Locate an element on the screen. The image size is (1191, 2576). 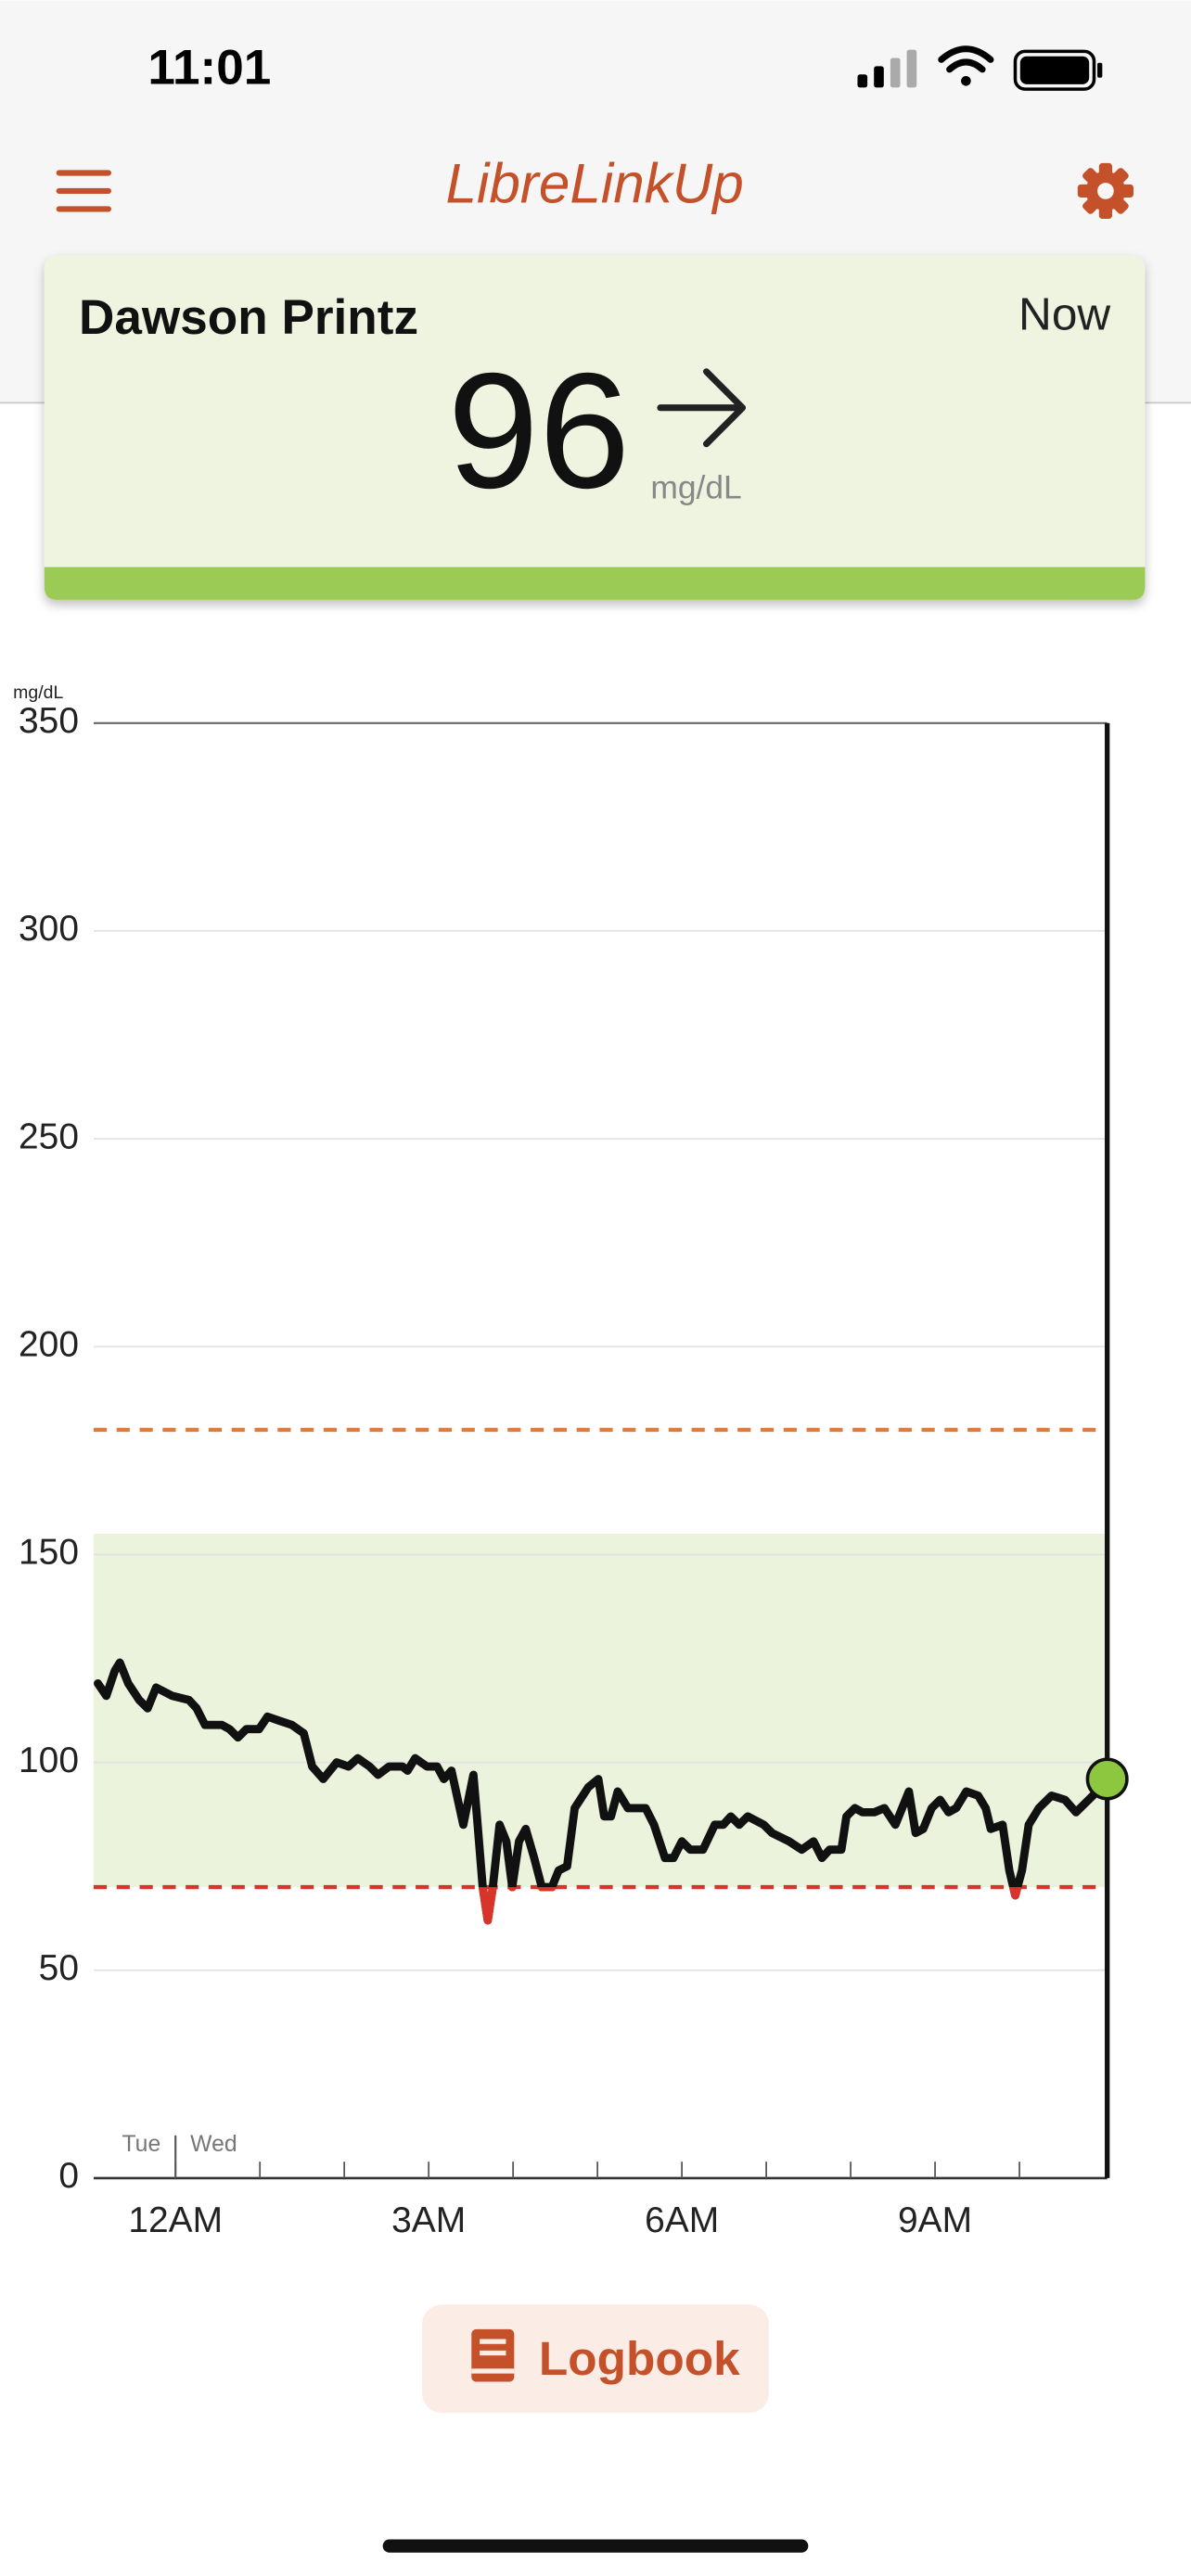
y-tick-label: 100 is located at coordinates (49, 1760).